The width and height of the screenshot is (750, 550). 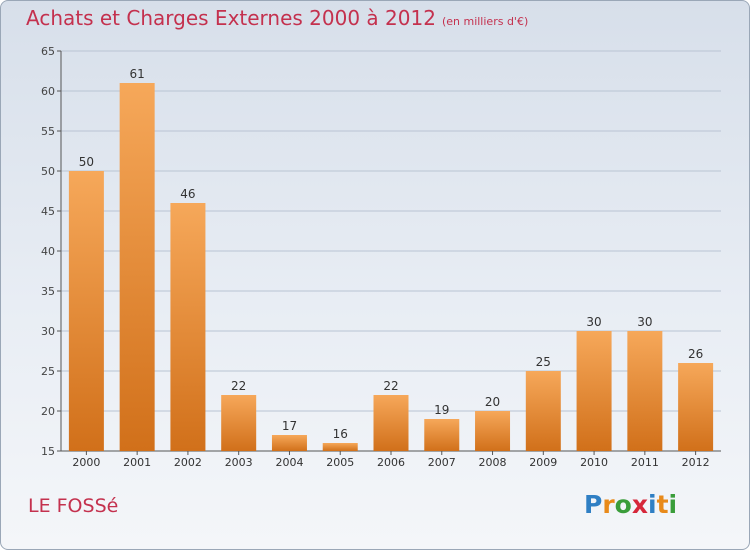 I want to click on x-tick-label: 2007, so click(x=442, y=462).